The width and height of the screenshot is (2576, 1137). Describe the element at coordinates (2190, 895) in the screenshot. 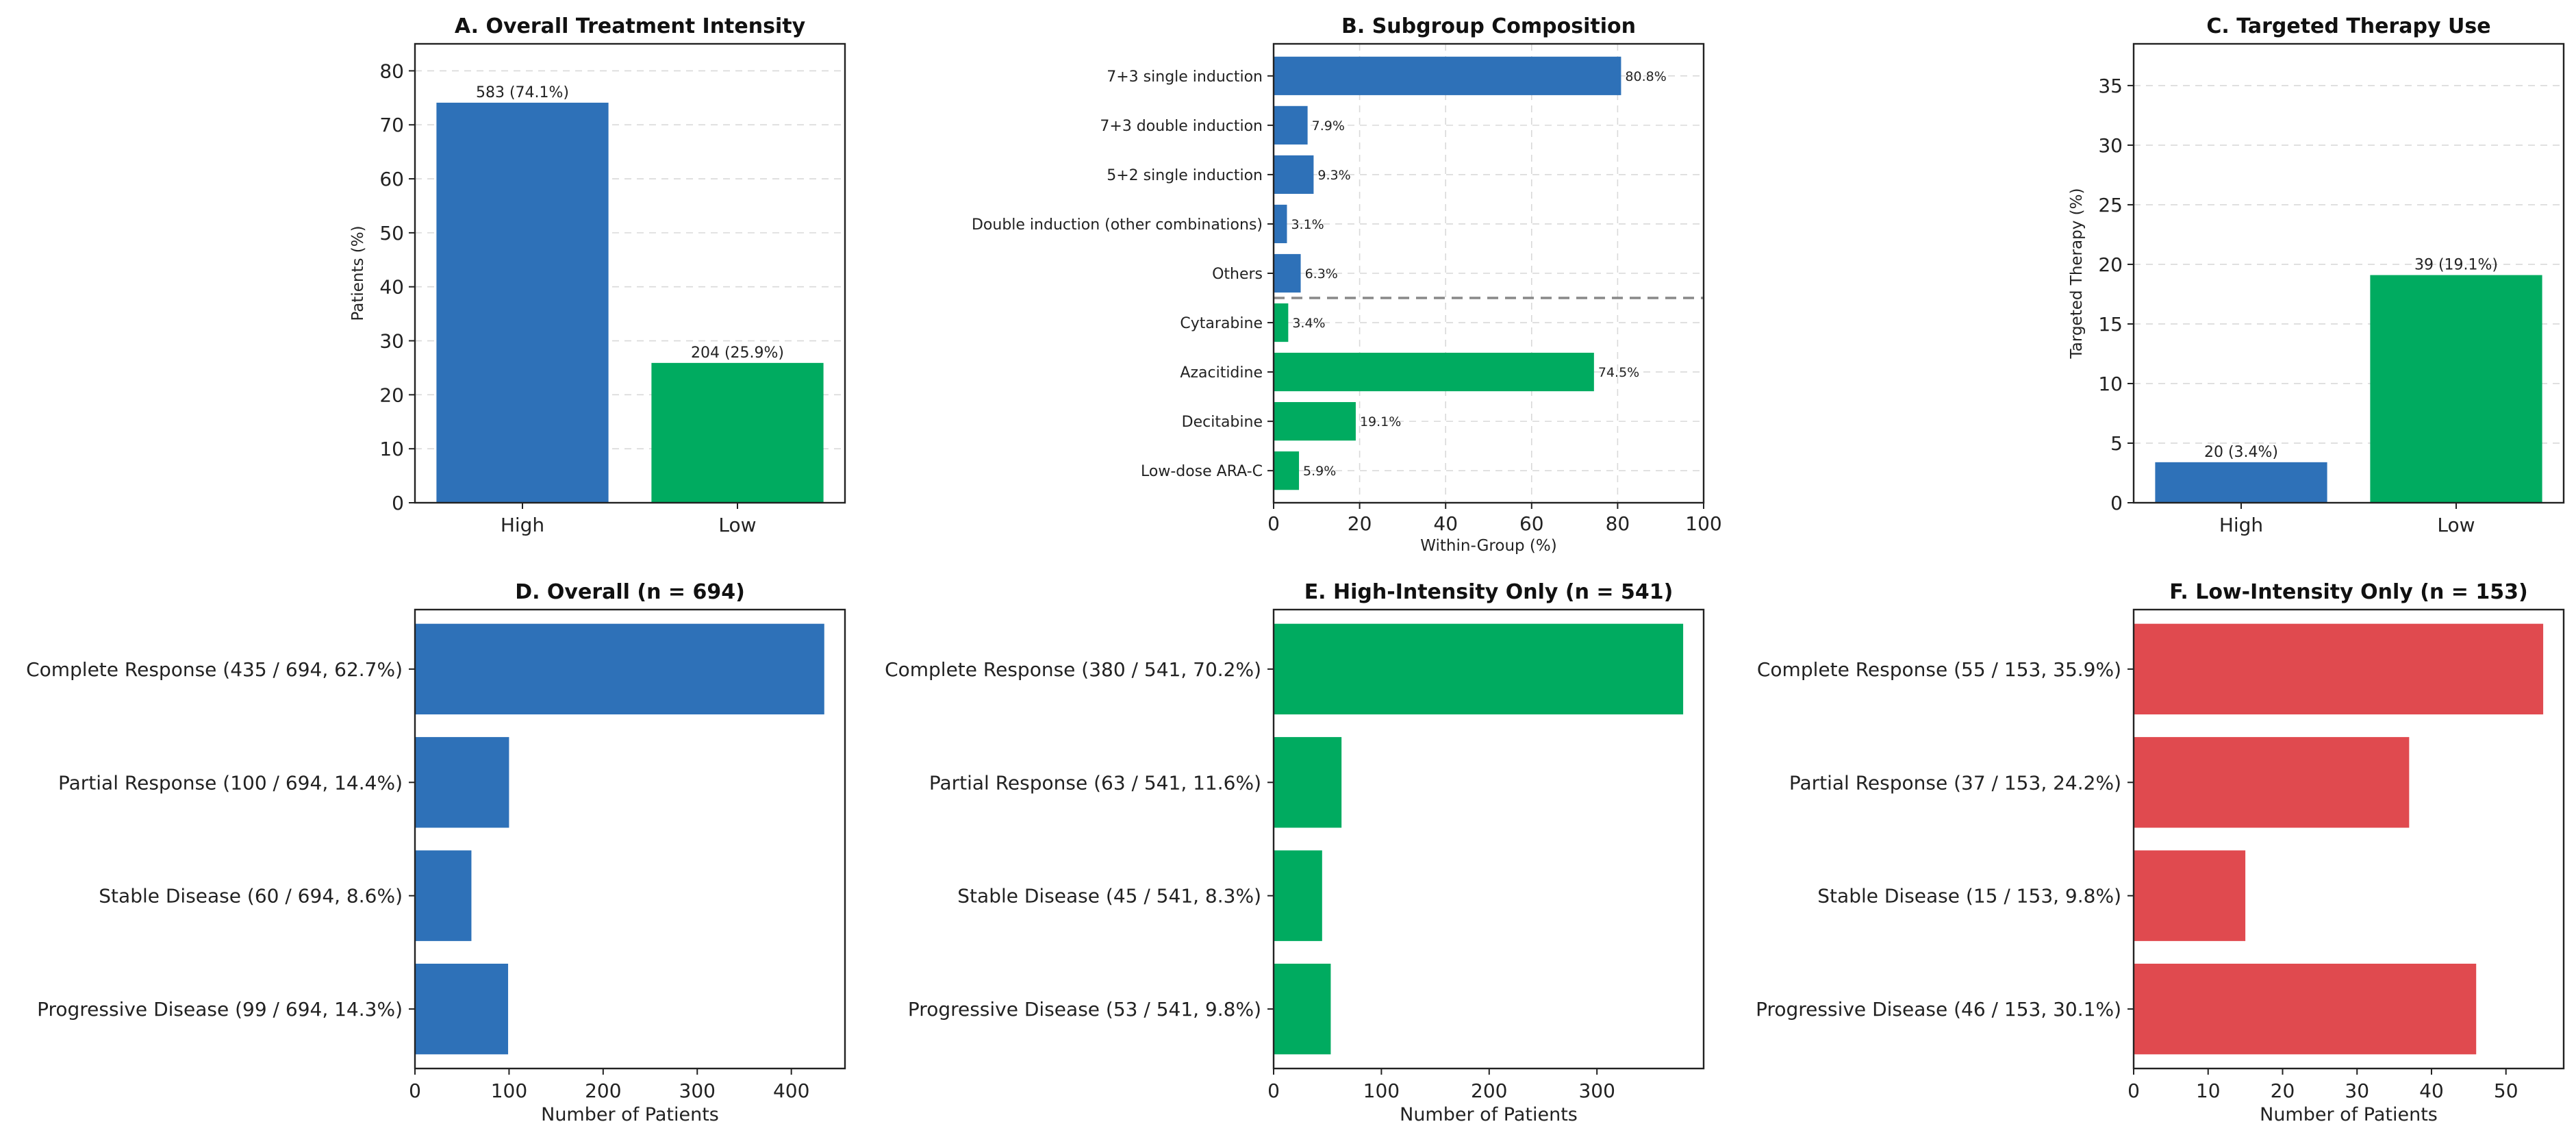

I see `bar-stable-disease` at that location.